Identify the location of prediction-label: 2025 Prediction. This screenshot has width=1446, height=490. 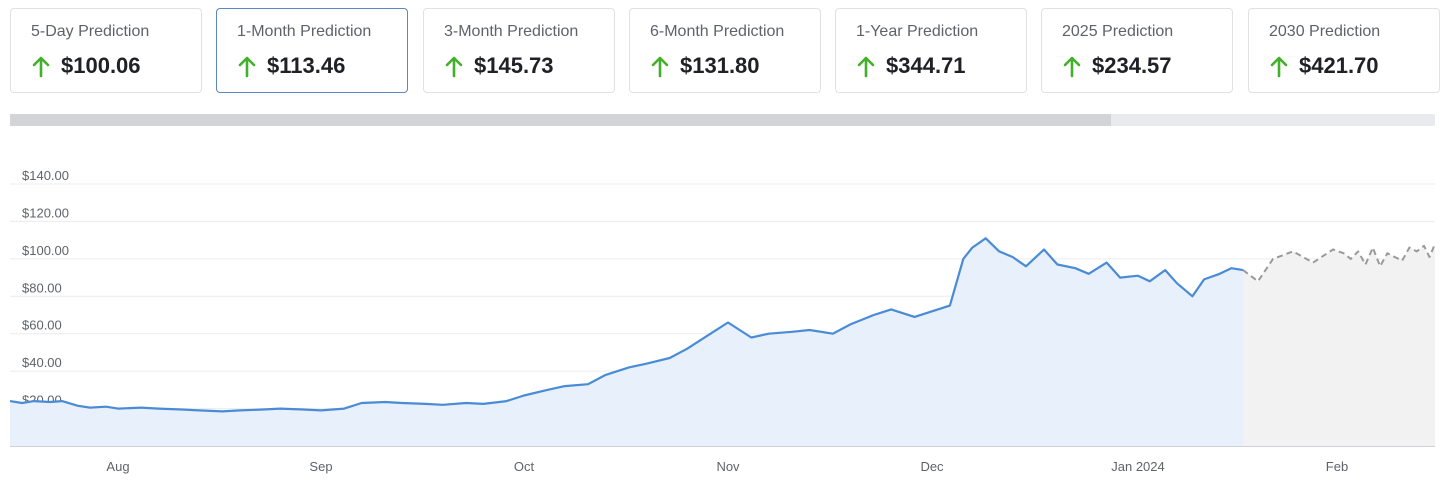
(1118, 31).